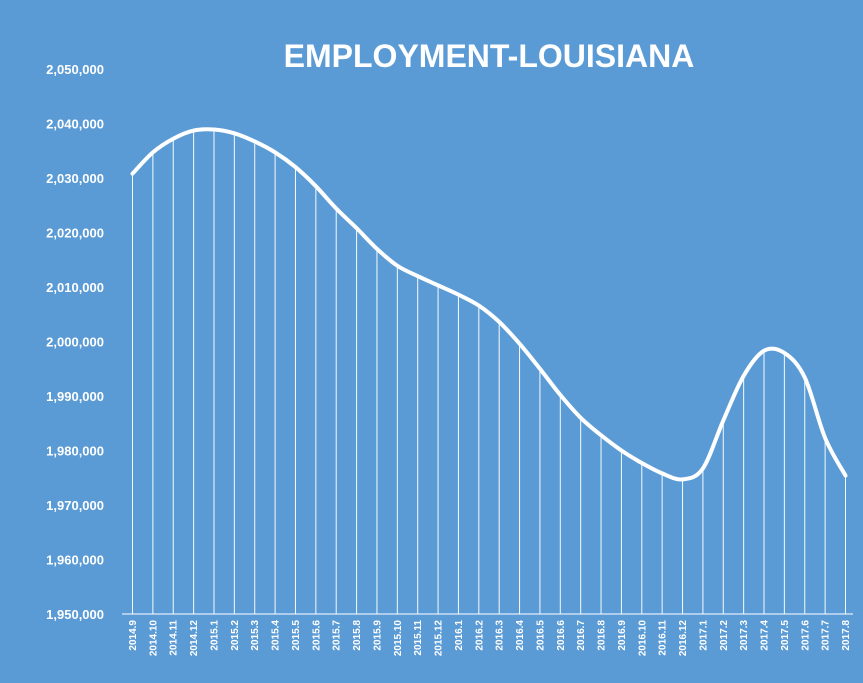 The image size is (863, 683). What do you see at coordinates (316, 635) in the screenshot?
I see `x-tick-label: 2015.6` at bounding box center [316, 635].